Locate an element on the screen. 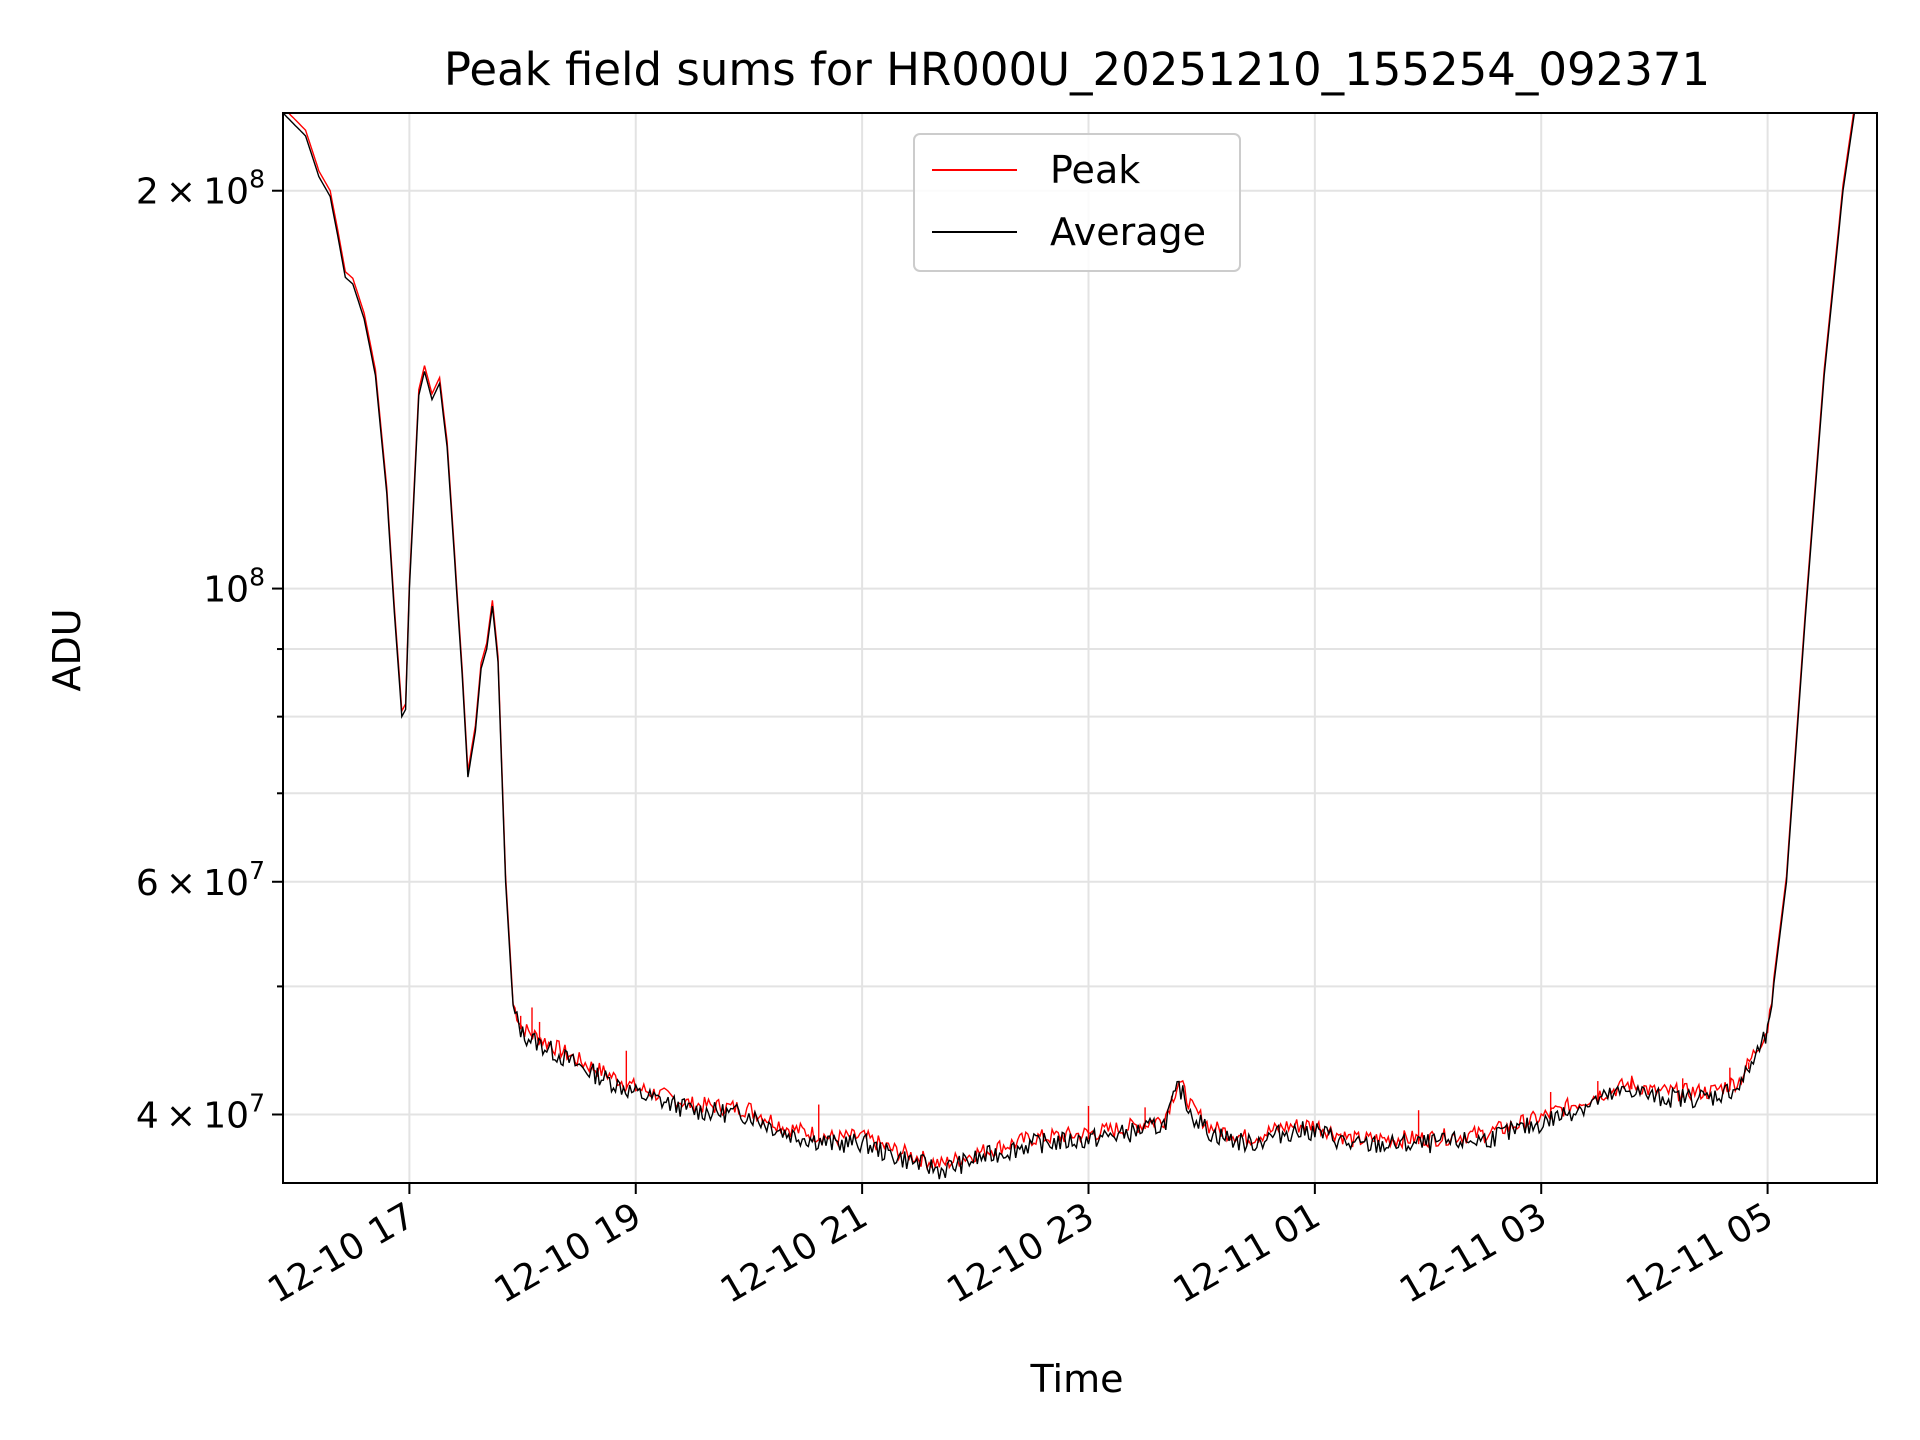  y-tick-label: 4 × 10⁷ is located at coordinates (200, 1112).